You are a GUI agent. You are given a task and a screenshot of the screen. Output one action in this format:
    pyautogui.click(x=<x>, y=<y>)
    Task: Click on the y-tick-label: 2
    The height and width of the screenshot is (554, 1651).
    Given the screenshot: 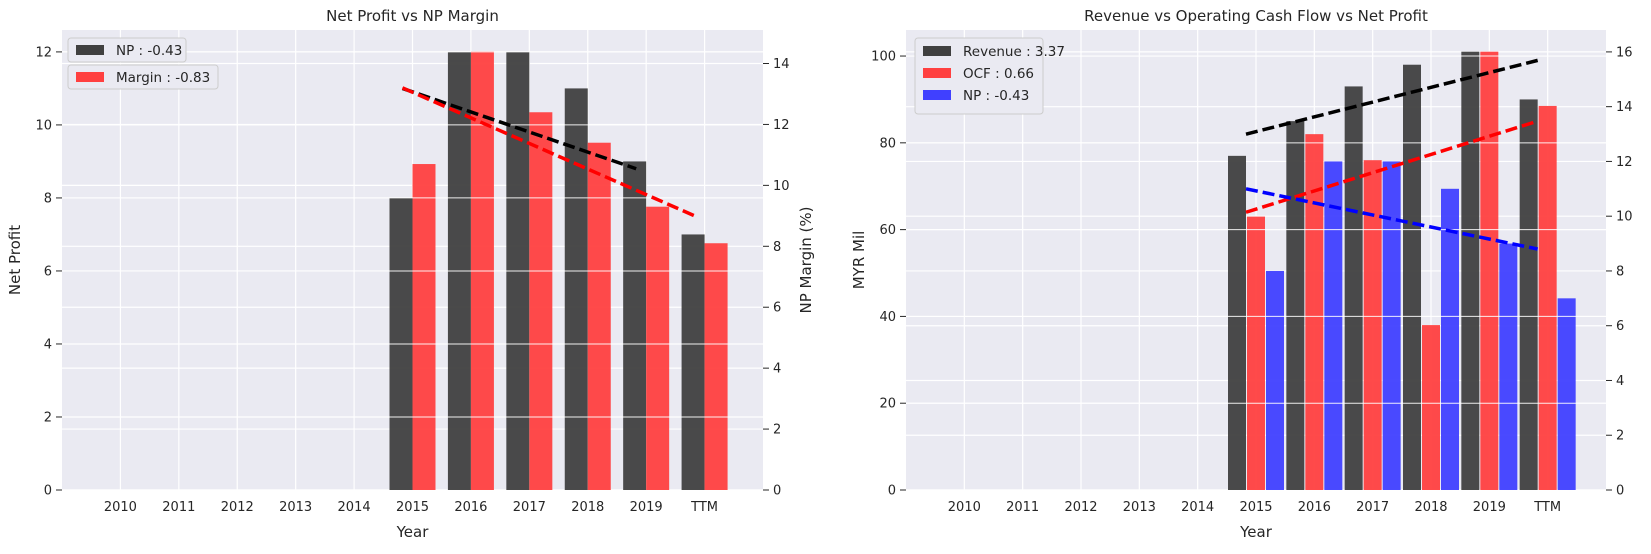 What is the action you would take?
    pyautogui.click(x=48, y=417)
    